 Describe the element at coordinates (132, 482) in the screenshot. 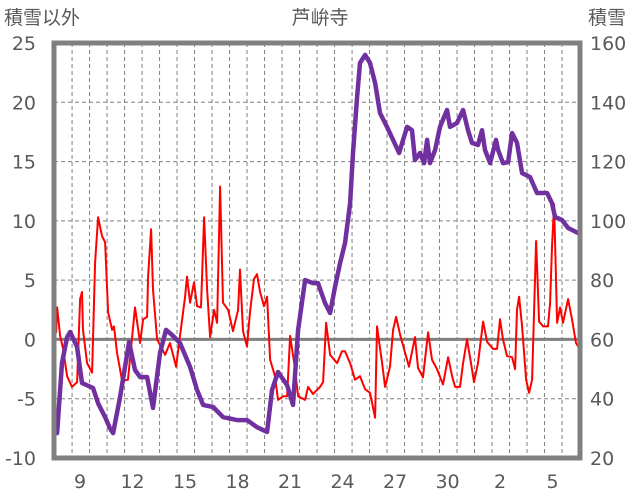

I see `x-tick-label: 12` at that location.